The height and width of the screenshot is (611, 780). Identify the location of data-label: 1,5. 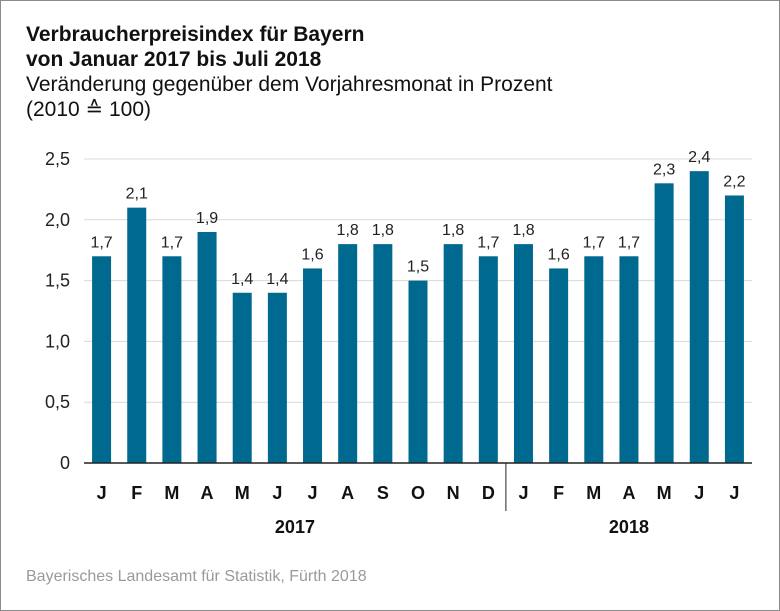
(418, 267).